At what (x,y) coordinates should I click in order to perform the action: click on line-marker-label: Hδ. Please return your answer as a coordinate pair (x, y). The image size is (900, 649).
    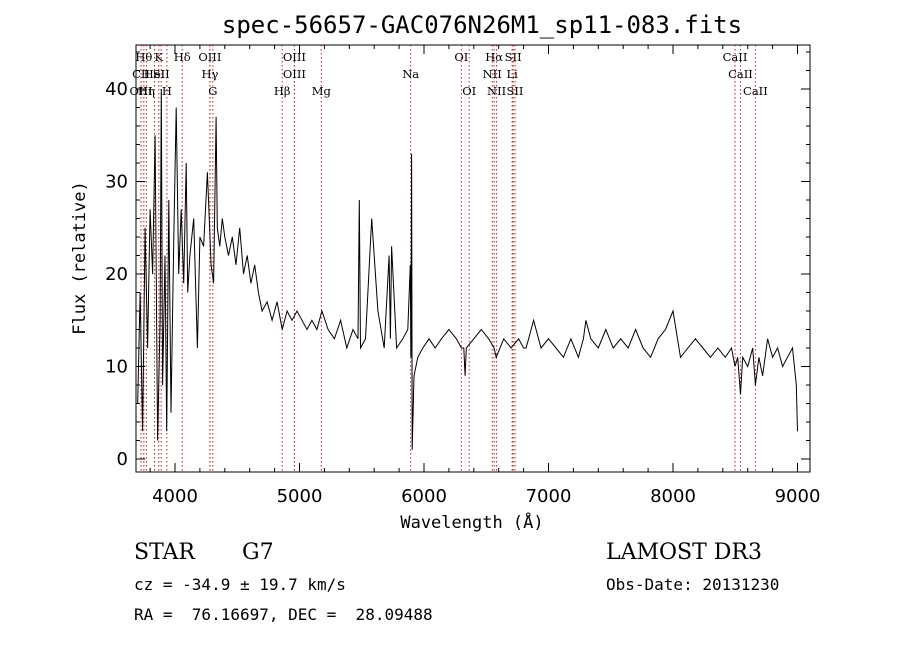
    Looking at the image, I should click on (182, 57).